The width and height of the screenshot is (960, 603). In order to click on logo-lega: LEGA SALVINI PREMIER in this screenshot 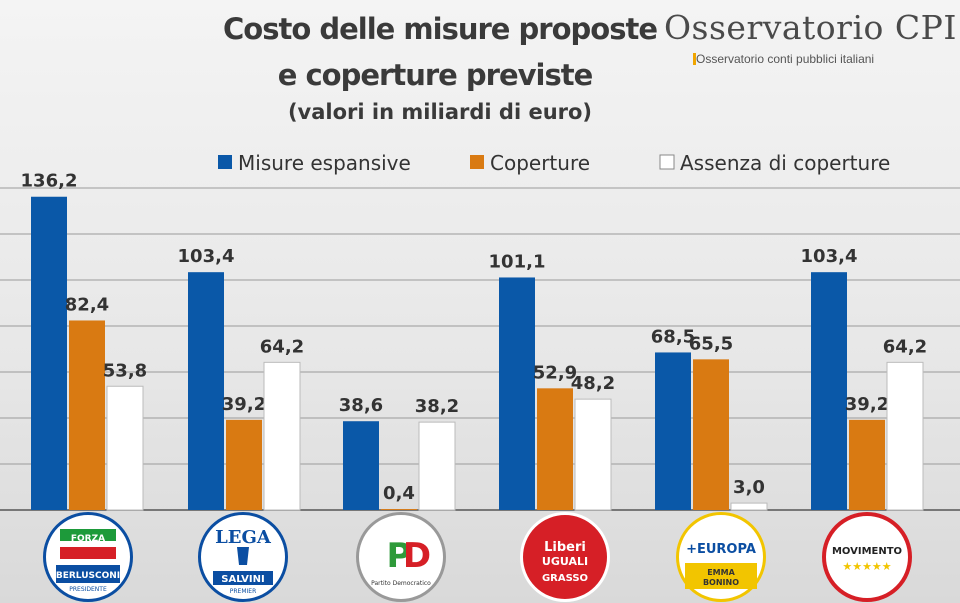, I will do `click(243, 557)`.